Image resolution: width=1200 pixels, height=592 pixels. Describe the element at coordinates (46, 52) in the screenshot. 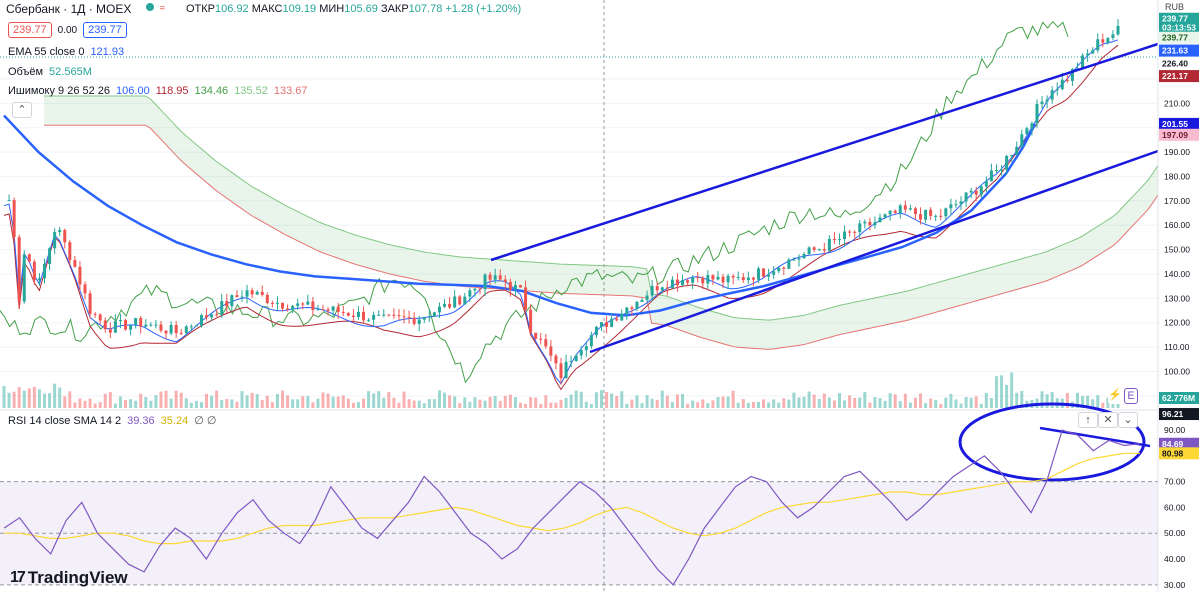

I see `ema-label: EMA 55 close 0` at that location.